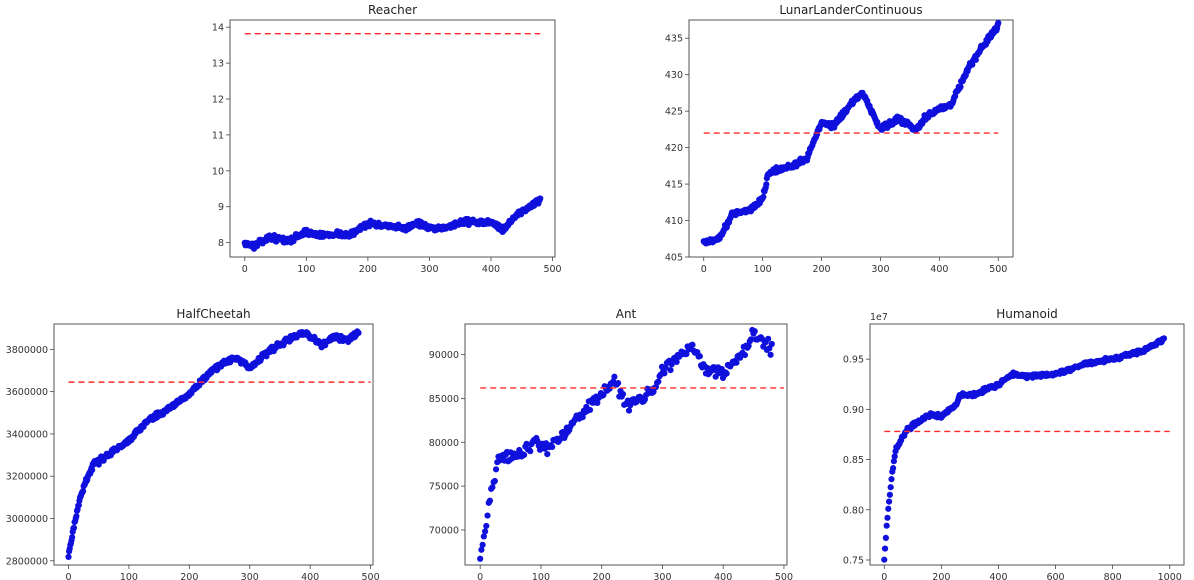 The image size is (1194, 580). What do you see at coordinates (674, 221) in the screenshot?
I see `y-tick-label: 410` at bounding box center [674, 221].